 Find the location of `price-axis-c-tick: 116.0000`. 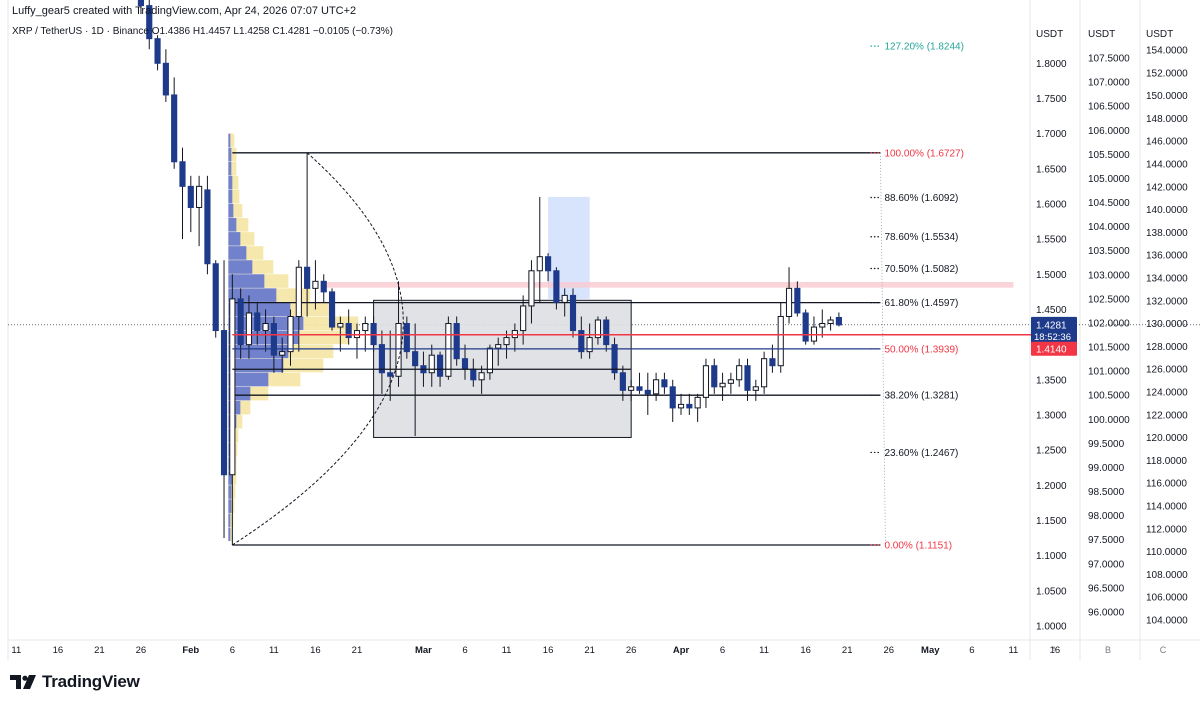

price-axis-c-tick: 116.0000 is located at coordinates (1166, 484).